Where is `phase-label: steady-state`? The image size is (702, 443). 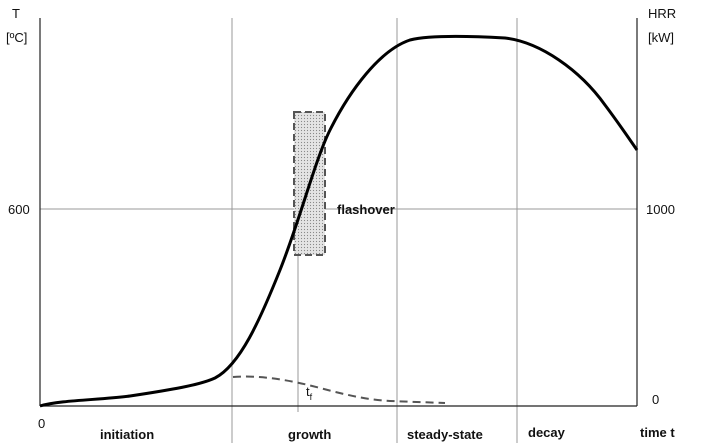
phase-label: steady-state is located at coordinates (445, 434).